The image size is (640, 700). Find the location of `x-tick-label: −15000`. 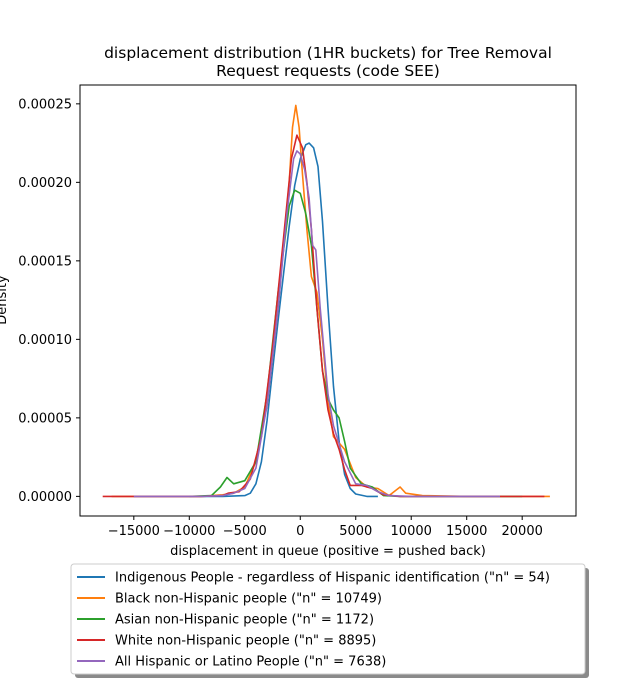

x-tick-label: −15000 is located at coordinates (134, 531).